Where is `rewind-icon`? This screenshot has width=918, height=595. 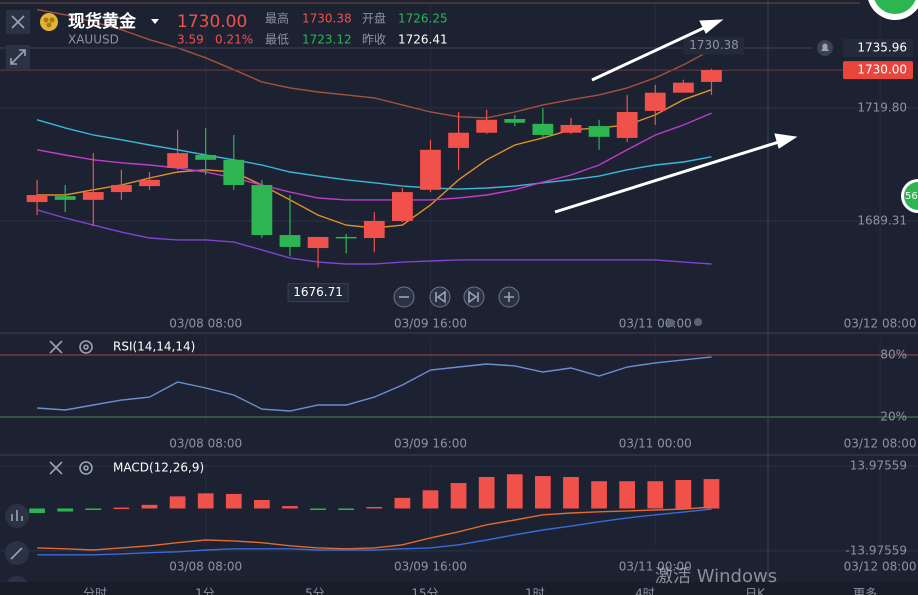 rewind-icon is located at coordinates (440, 297).